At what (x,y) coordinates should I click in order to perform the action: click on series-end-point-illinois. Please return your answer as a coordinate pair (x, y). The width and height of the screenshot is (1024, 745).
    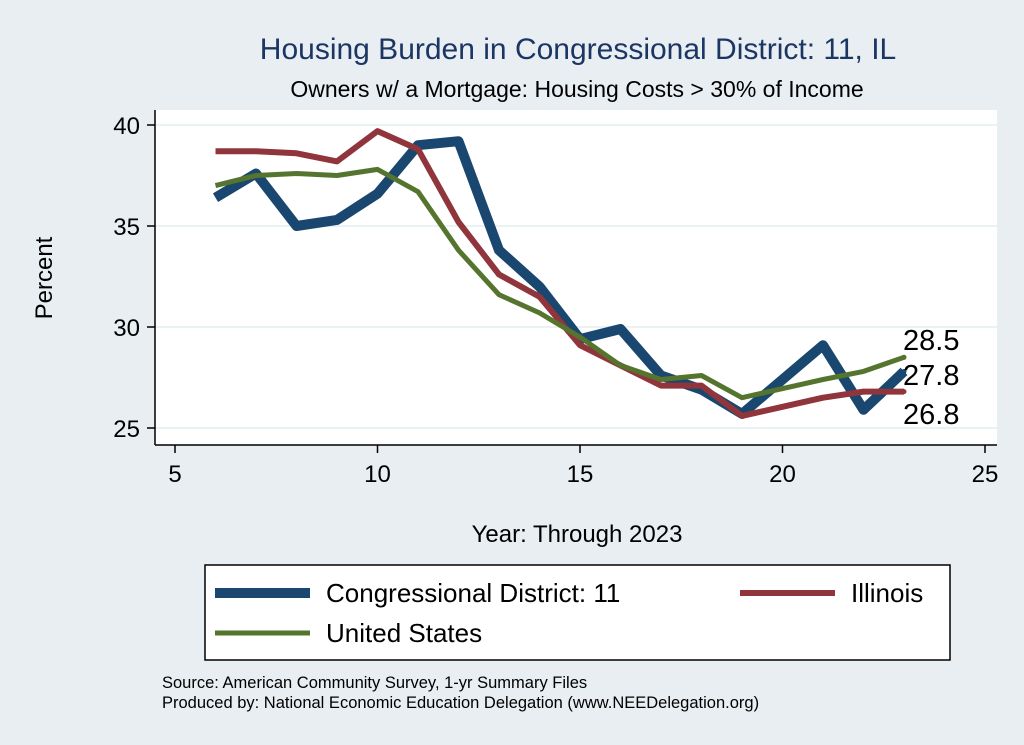
    Looking at the image, I should click on (904, 392).